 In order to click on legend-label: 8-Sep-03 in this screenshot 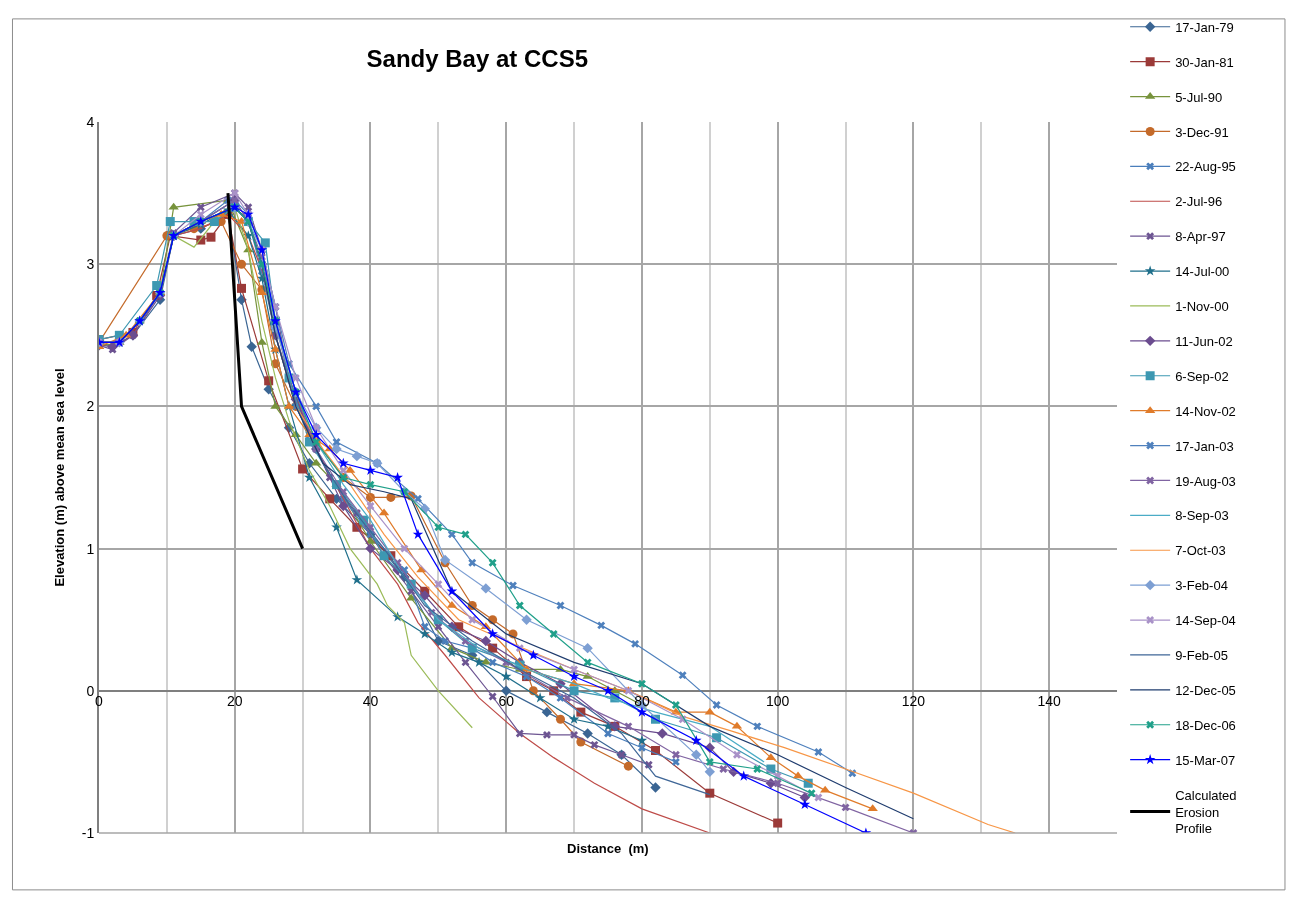, I will do `click(1202, 516)`.